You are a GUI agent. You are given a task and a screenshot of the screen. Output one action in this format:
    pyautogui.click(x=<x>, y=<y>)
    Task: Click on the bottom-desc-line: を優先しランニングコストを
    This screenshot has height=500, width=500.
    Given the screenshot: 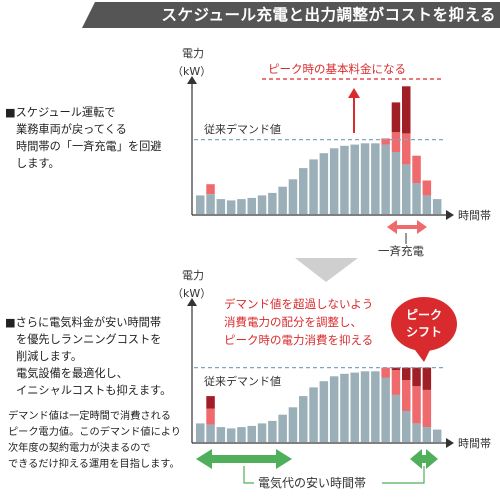 What is the action you would take?
    pyautogui.click(x=89, y=339)
    